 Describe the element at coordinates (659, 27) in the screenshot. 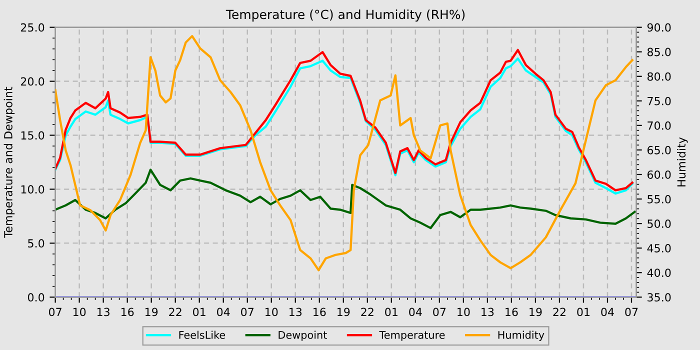

I see `y2-tick-label: 90.0` at that location.